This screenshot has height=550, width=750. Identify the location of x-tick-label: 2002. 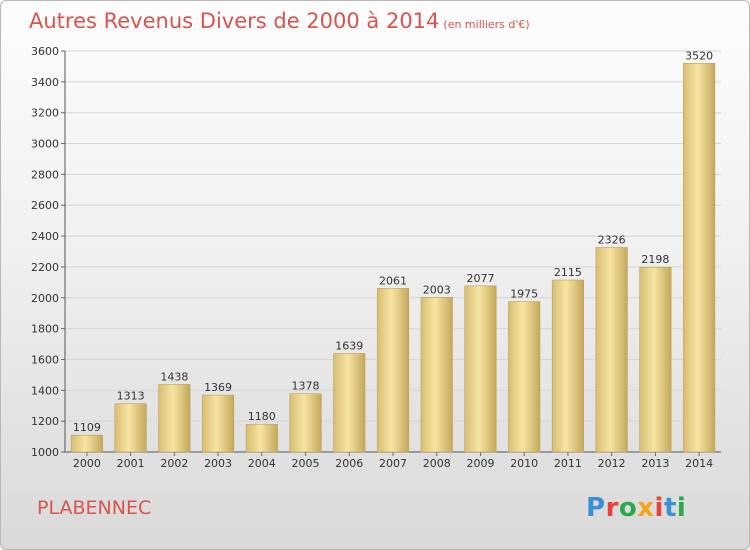
(174, 463).